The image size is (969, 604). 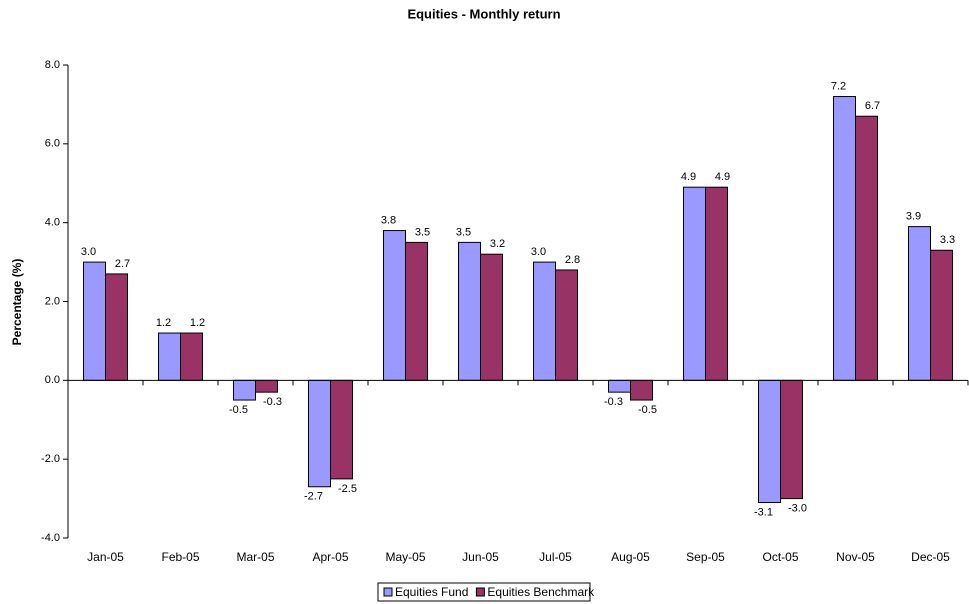 What do you see at coordinates (52, 223) in the screenshot?
I see `y-tick-label: 4.0` at bounding box center [52, 223].